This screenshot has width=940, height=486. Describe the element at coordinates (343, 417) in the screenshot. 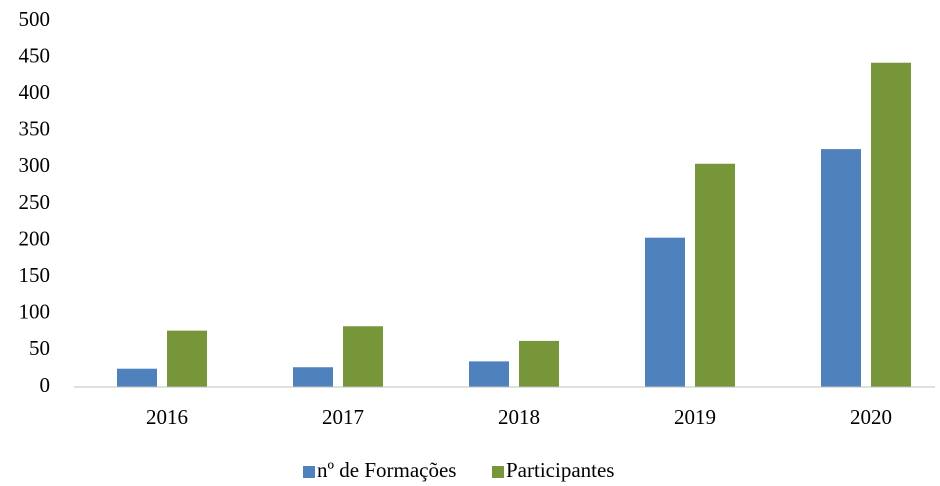

I see `x-tick-label: 2017` at that location.